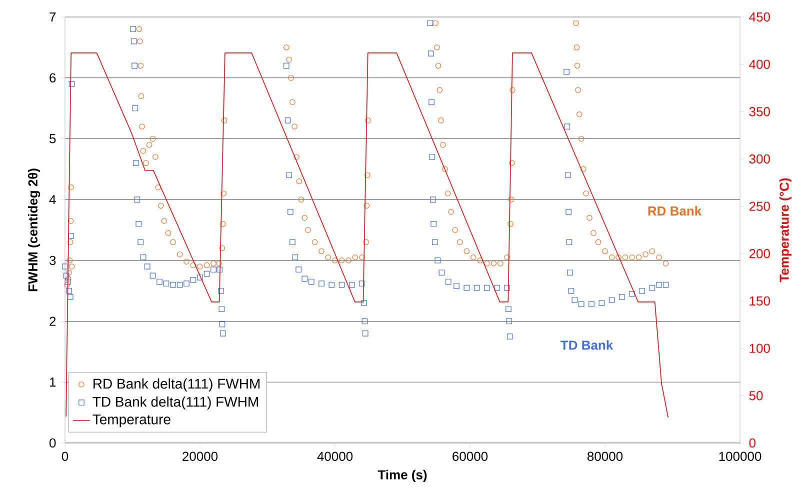 This screenshot has height=504, width=812. I want to click on y-tick-label: 3, so click(52, 261).